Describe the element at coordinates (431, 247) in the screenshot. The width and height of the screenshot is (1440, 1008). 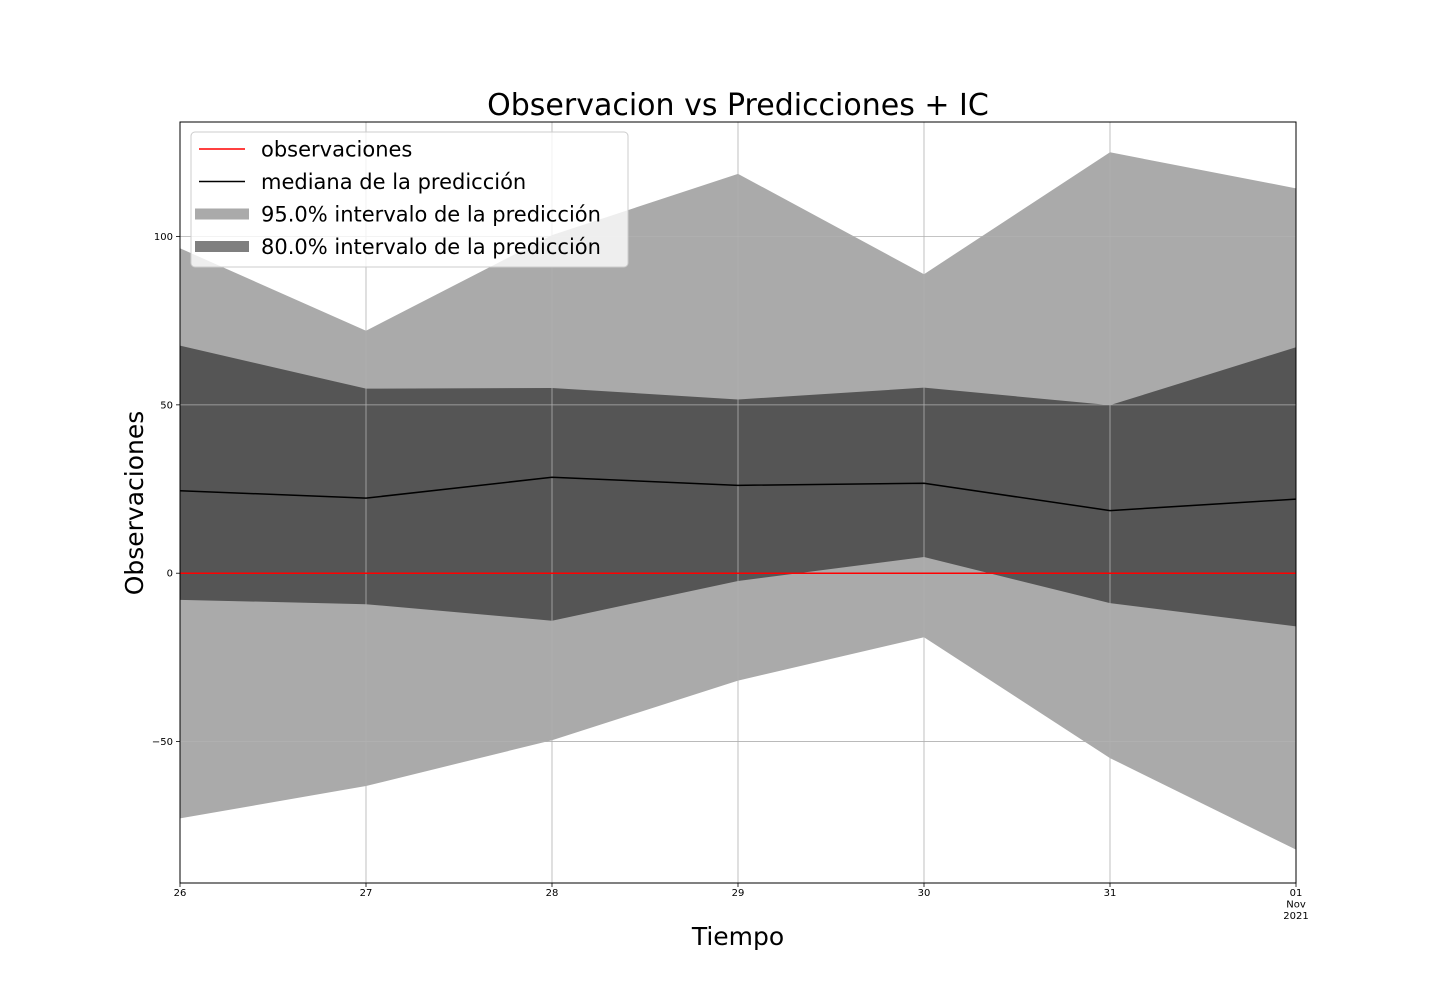
I see `legend-entry-label: 80.0% intervalo de la predicción` at that location.